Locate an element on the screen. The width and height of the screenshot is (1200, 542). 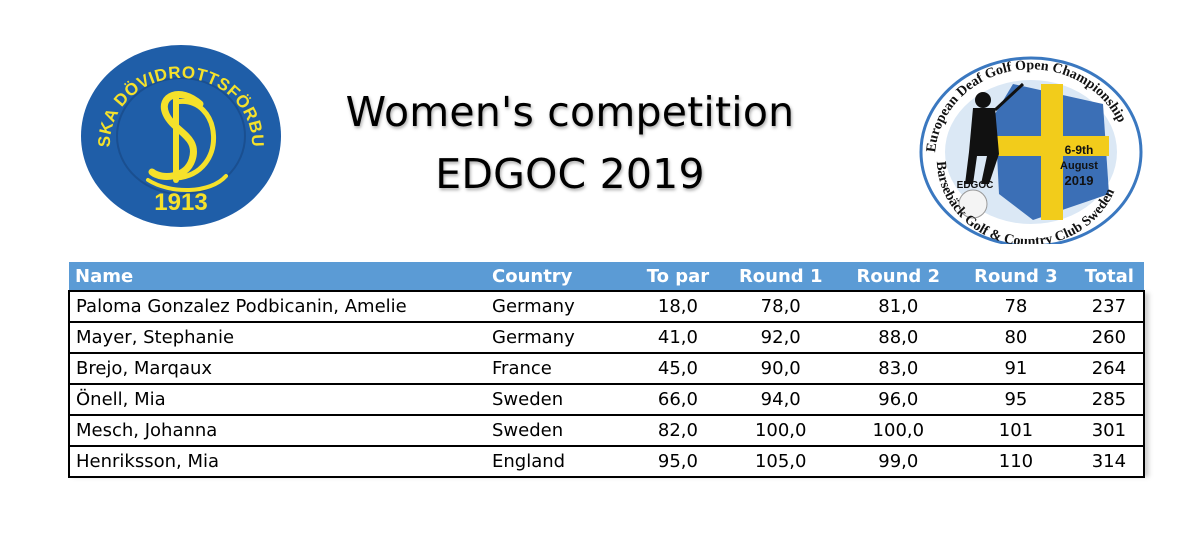
cell-name: Brejo, Marqaux is located at coordinates (276, 368).